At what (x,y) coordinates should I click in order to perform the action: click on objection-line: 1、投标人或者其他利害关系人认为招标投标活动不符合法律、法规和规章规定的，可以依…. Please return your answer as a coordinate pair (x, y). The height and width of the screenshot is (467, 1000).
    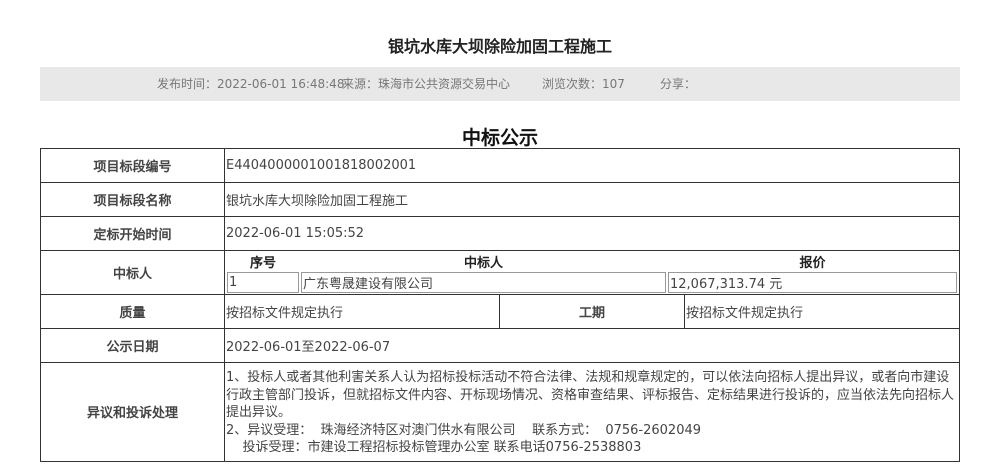
    Looking at the image, I should click on (590, 395).